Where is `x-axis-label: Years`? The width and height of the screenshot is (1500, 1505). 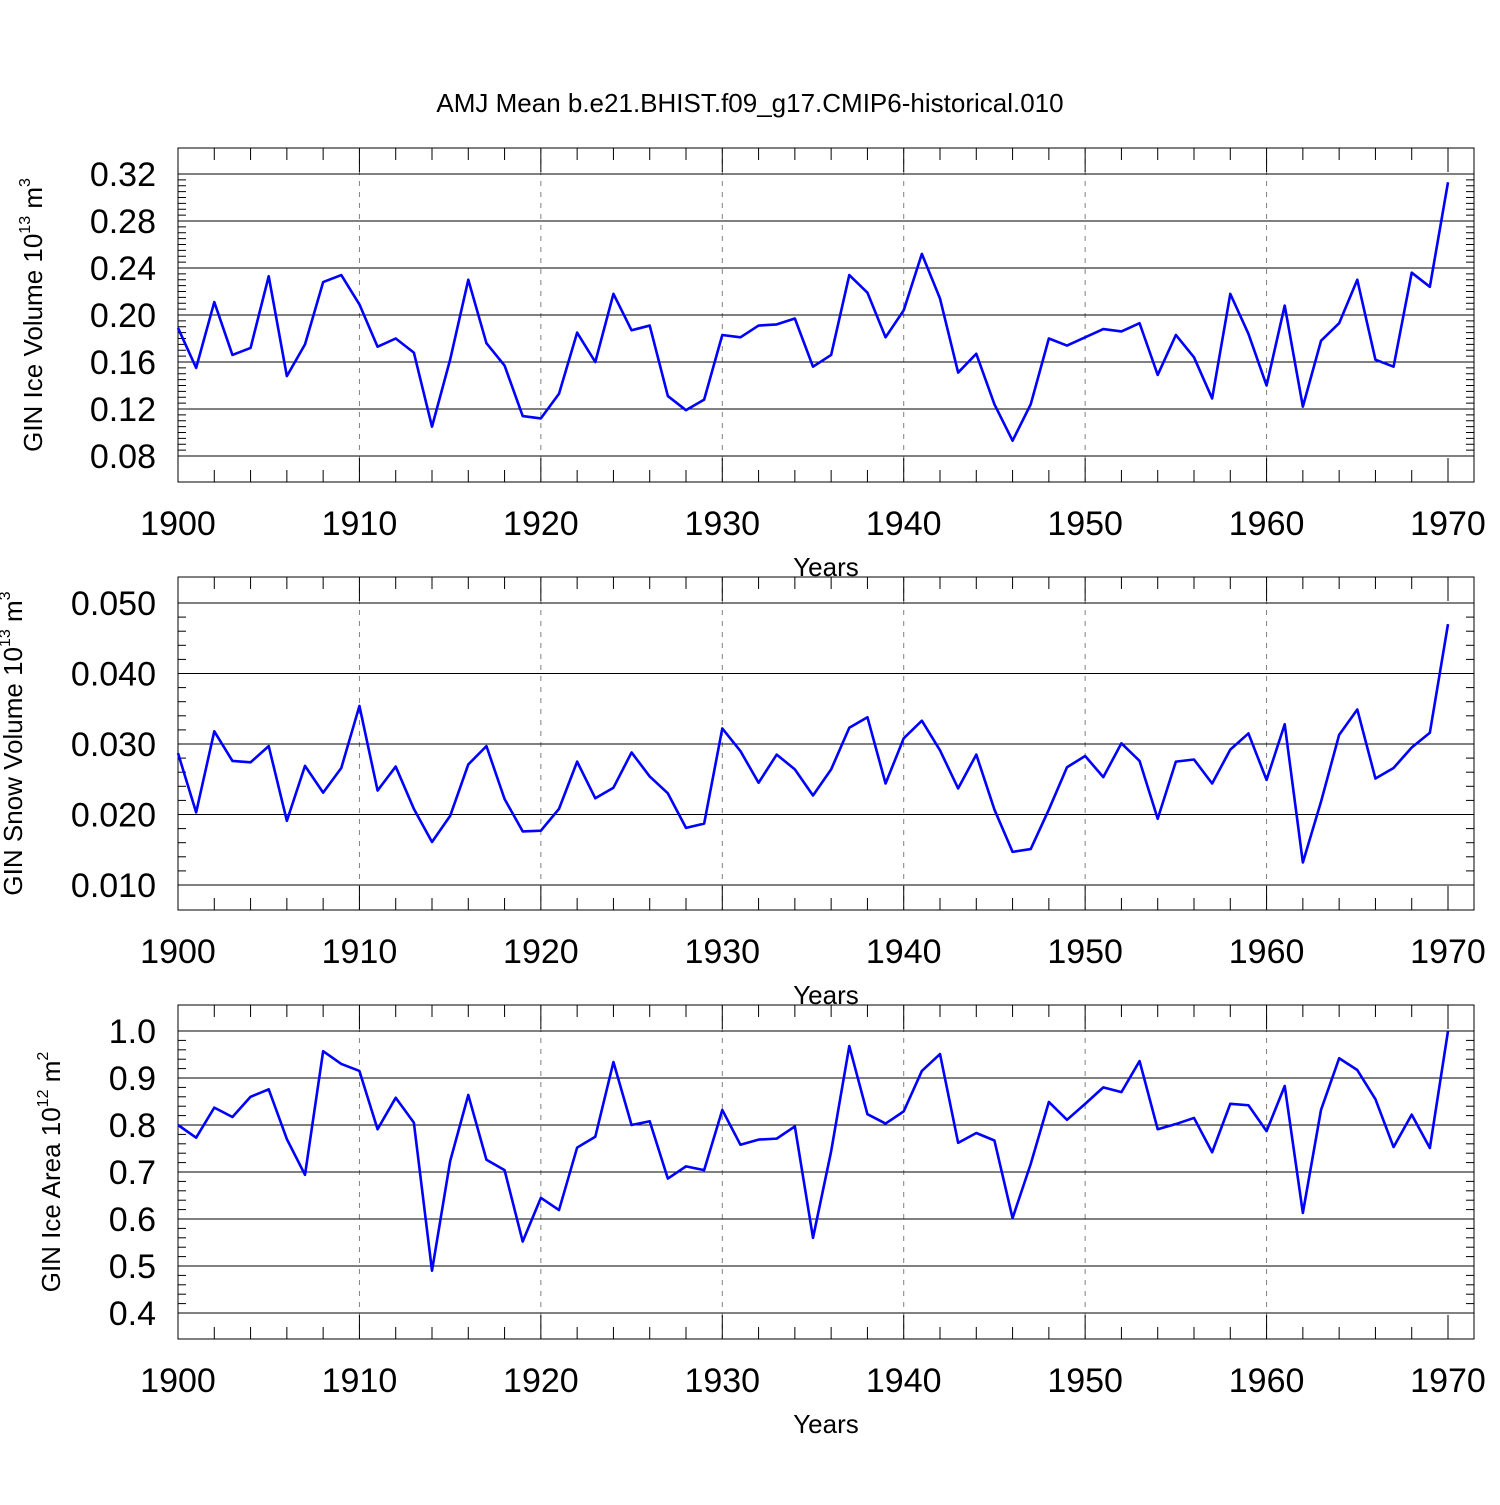 x-axis-label: Years is located at coordinates (826, 1424).